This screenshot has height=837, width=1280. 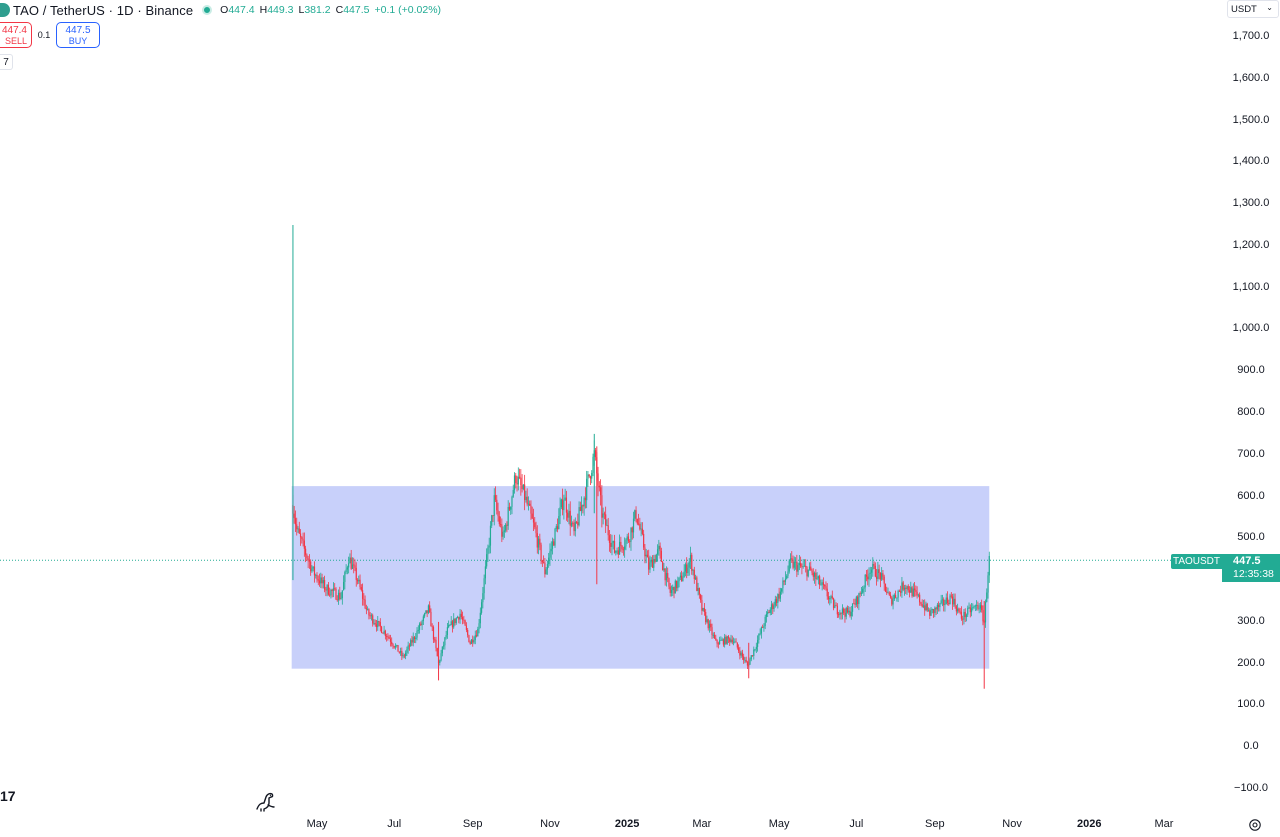 What do you see at coordinates (265, 801) in the screenshot?
I see `dino-icon` at bounding box center [265, 801].